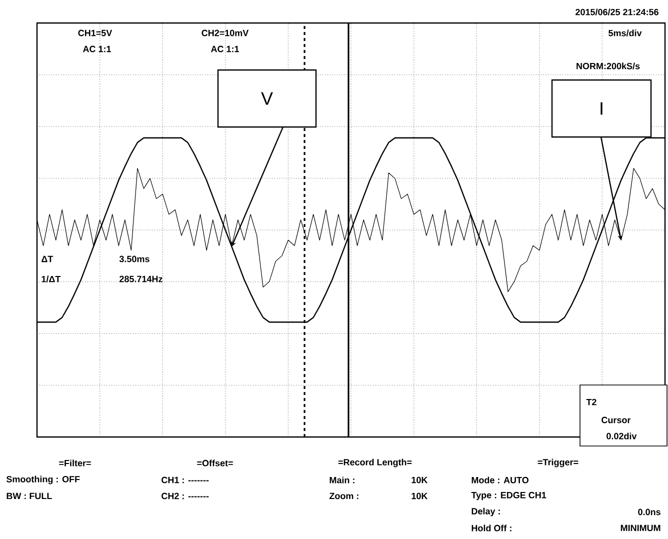 This screenshot has height=539, width=668. I want to click on text: 0.0ns, so click(649, 512).